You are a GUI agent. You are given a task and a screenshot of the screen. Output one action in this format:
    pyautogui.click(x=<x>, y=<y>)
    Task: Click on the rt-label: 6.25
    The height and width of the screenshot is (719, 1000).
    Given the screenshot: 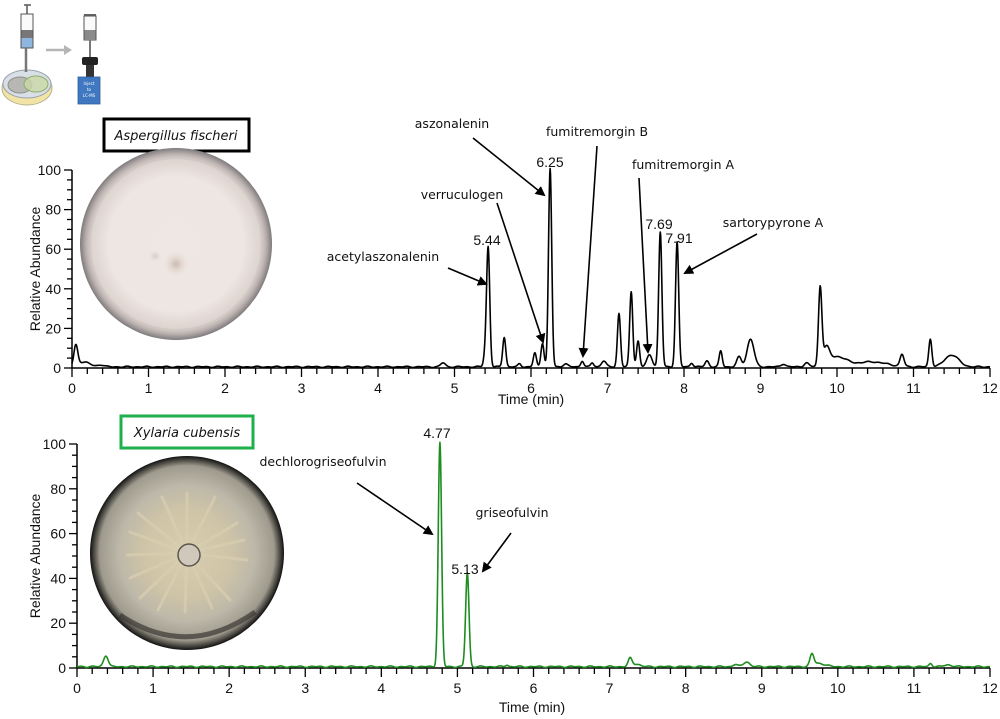 What is the action you would take?
    pyautogui.click(x=549, y=162)
    